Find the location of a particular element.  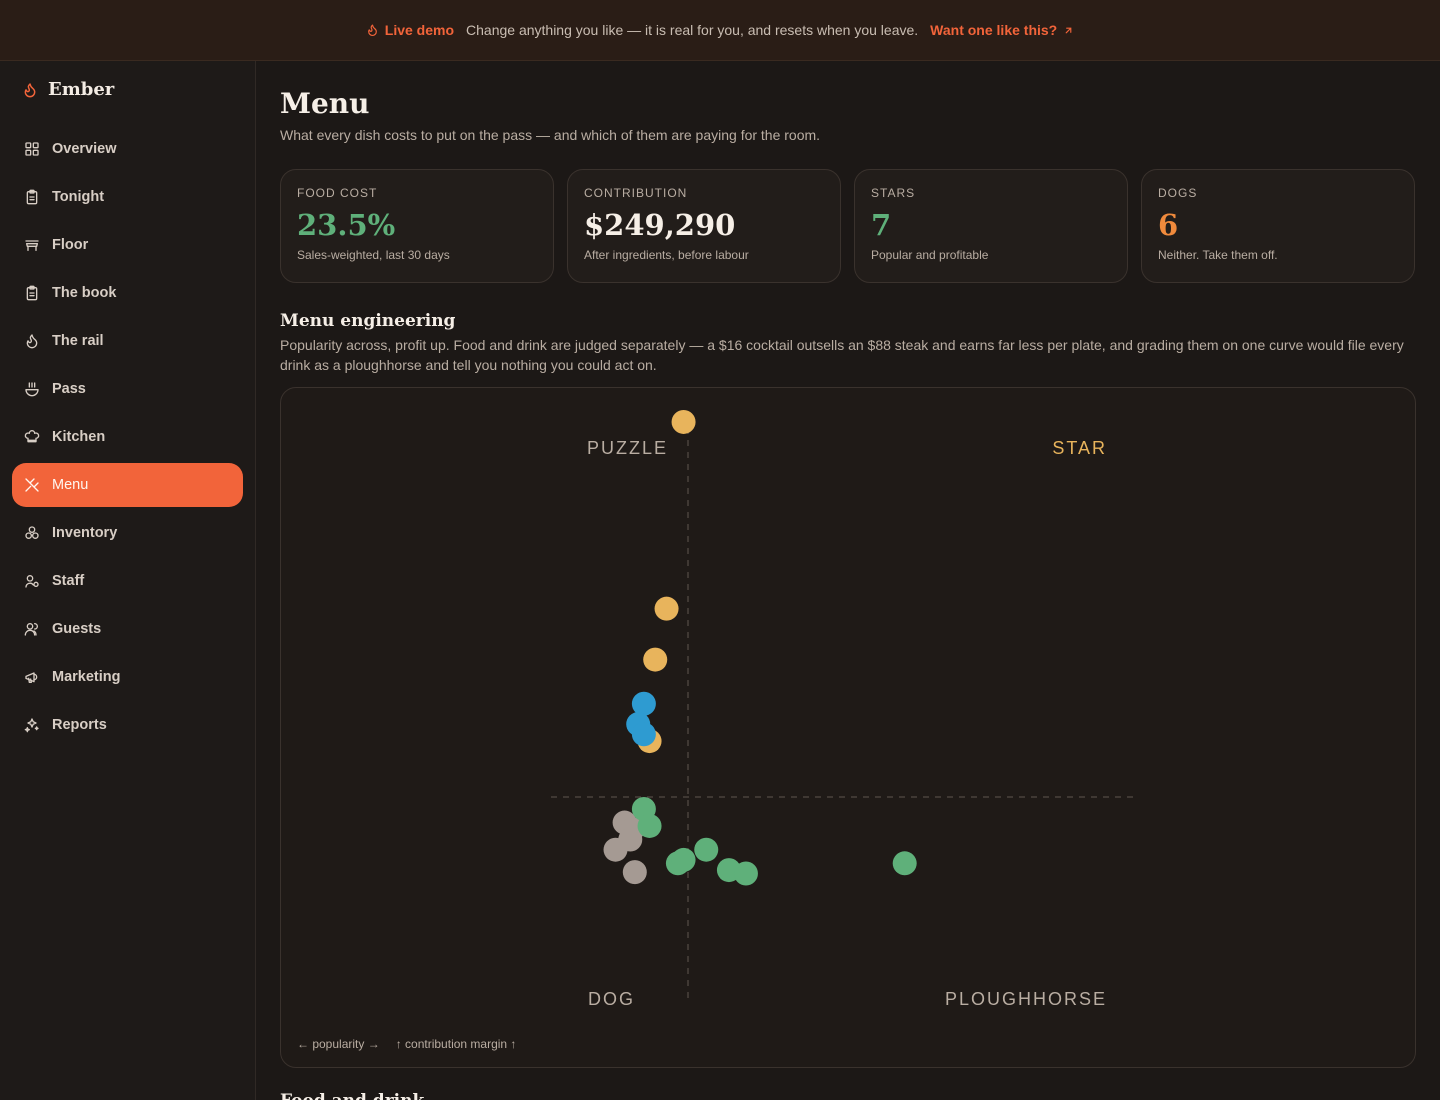

sidebar-item-label: The rail is located at coordinates (78, 341).